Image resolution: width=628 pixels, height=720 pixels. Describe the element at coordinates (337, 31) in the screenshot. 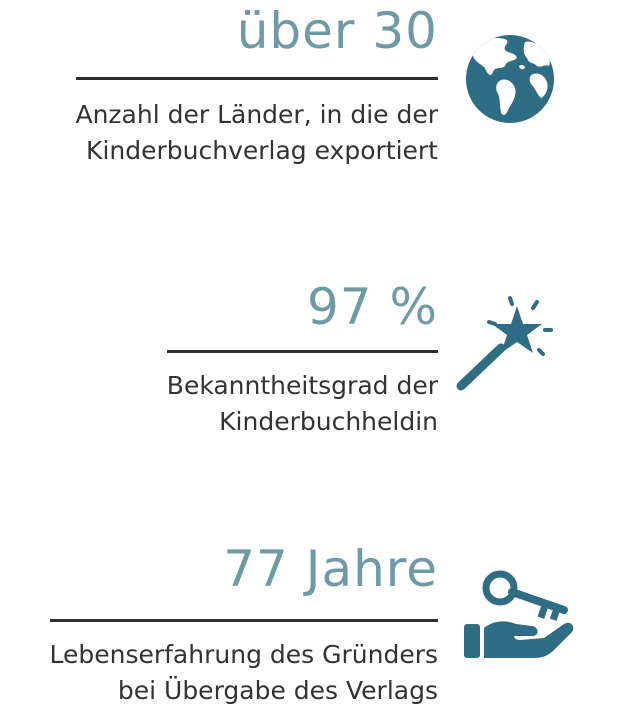

I see `stat-value: über 30` at that location.